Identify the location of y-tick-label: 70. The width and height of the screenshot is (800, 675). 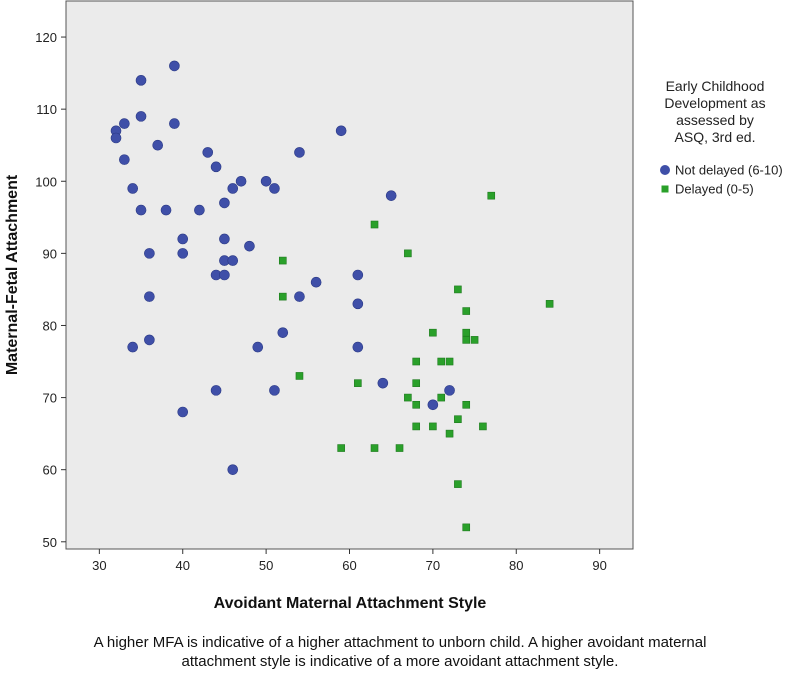
(50, 398).